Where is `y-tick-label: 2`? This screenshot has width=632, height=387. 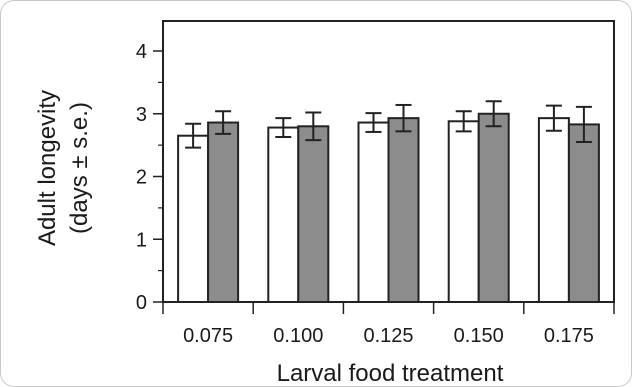
y-tick-label: 2 is located at coordinates (141, 178).